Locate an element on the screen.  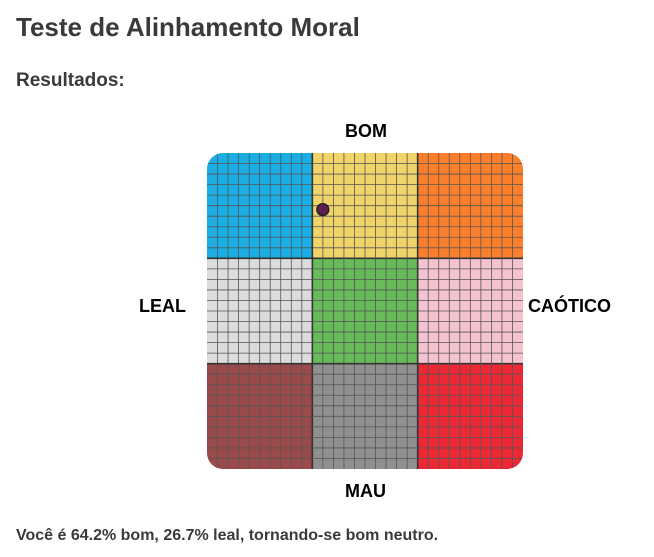
axis-label-good: BOM is located at coordinates (366, 131).